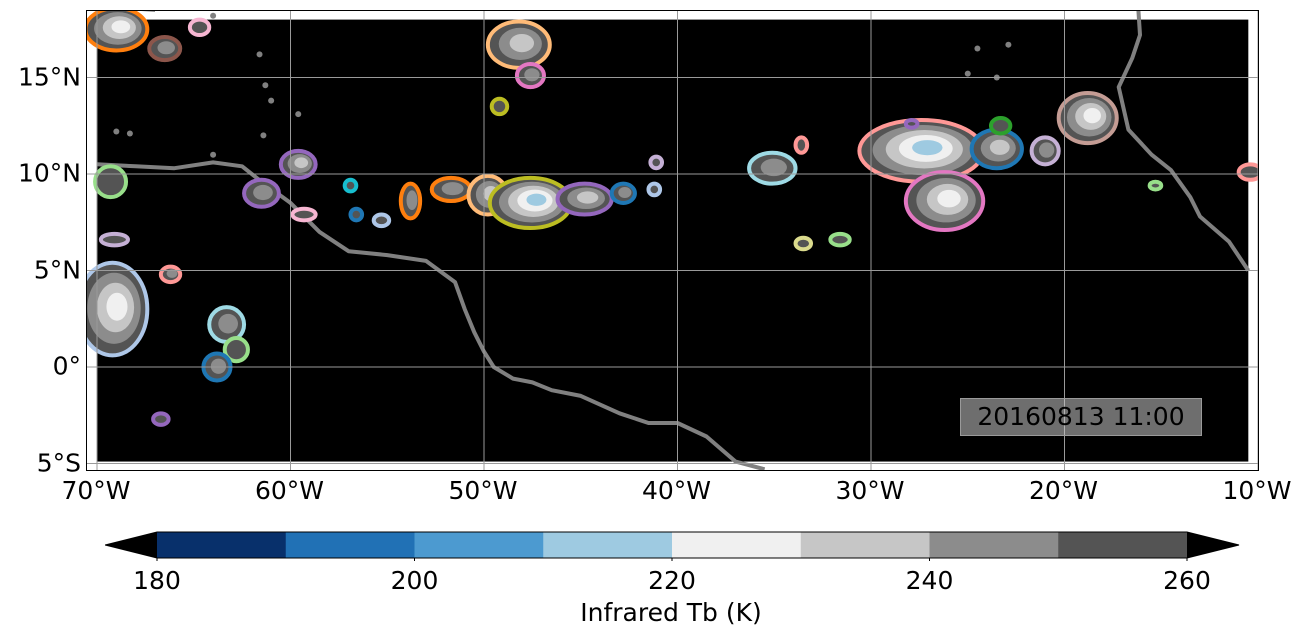 This screenshot has width=1297, height=640. I want to click on x-tick-label: 10°W, so click(1257, 490).